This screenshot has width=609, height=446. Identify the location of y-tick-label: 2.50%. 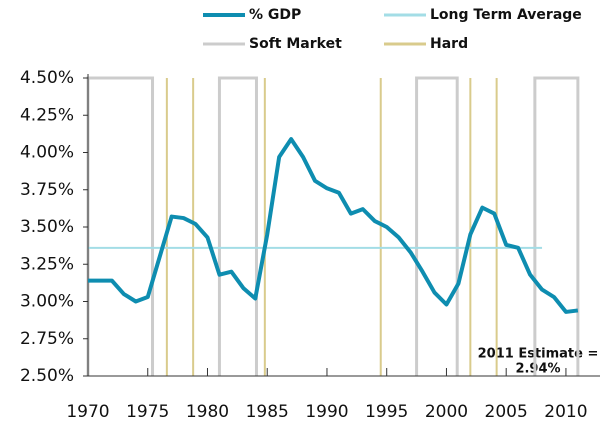
(47, 376).